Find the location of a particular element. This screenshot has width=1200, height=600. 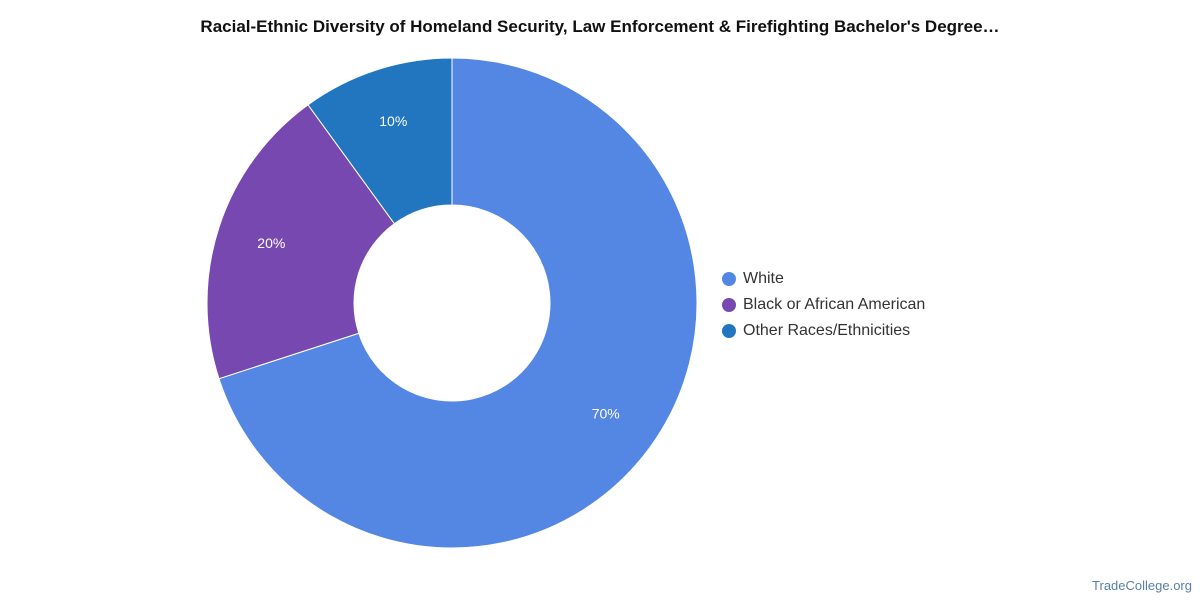

legend-label-other-races-ethnicities: Other Races/Ethnicities is located at coordinates (827, 330).